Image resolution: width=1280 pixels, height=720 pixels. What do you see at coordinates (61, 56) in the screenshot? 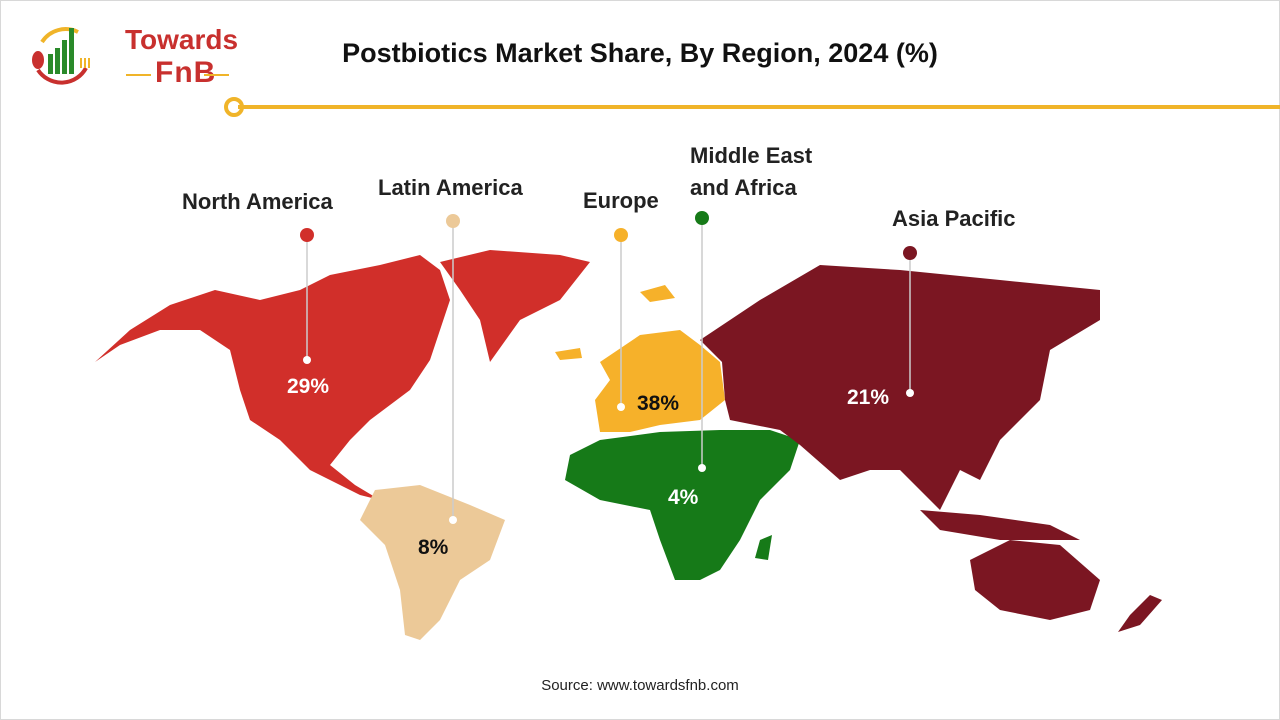
I see `logo-icon` at bounding box center [61, 56].